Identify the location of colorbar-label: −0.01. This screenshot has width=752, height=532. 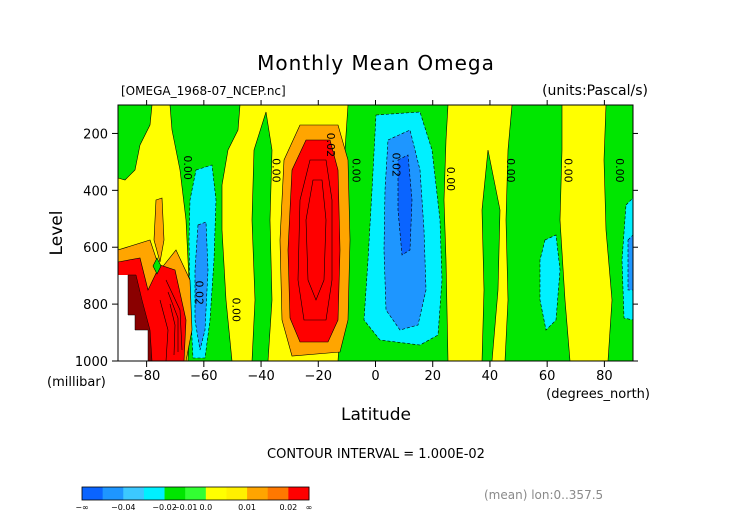
(185, 507).